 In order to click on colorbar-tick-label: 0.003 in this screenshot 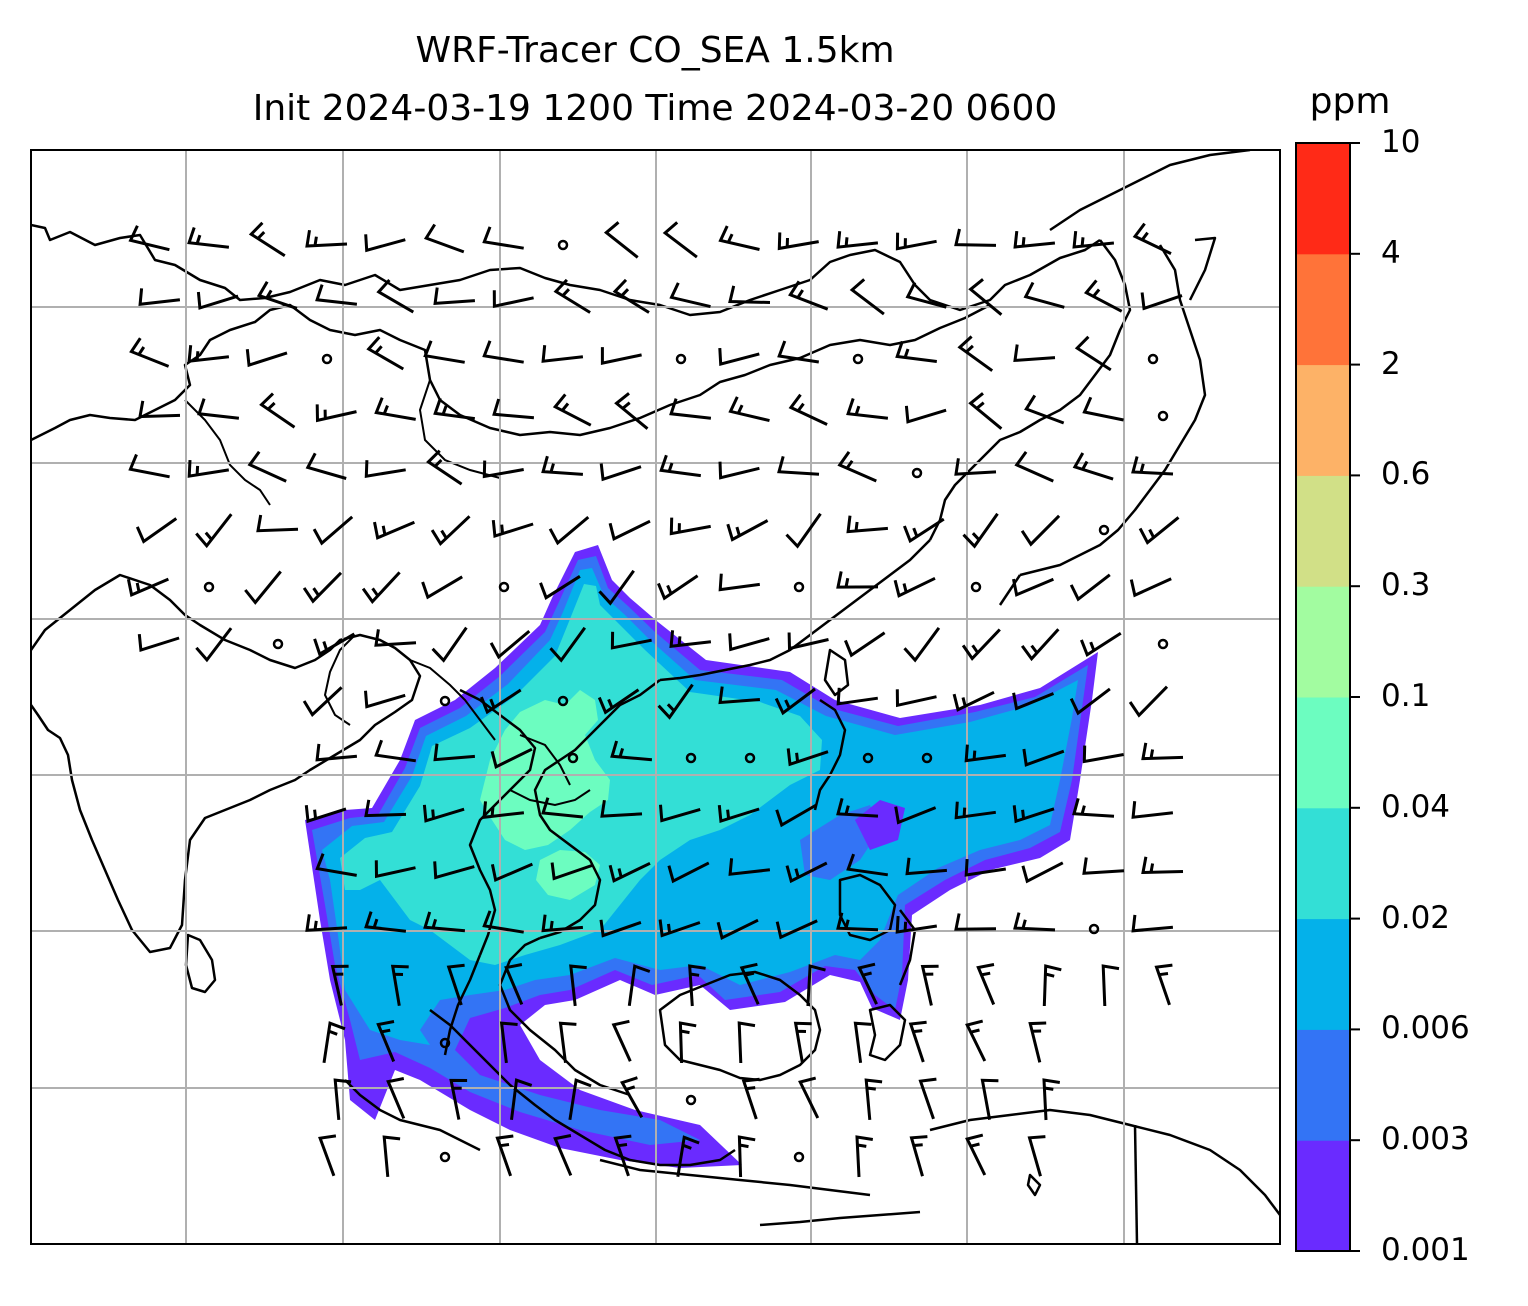, I will do `click(1425, 1139)`.